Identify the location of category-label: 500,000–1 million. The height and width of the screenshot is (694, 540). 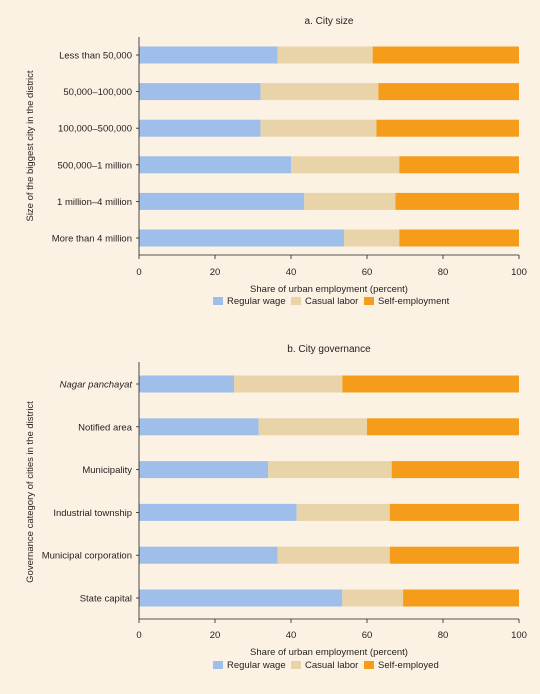
(95, 165).